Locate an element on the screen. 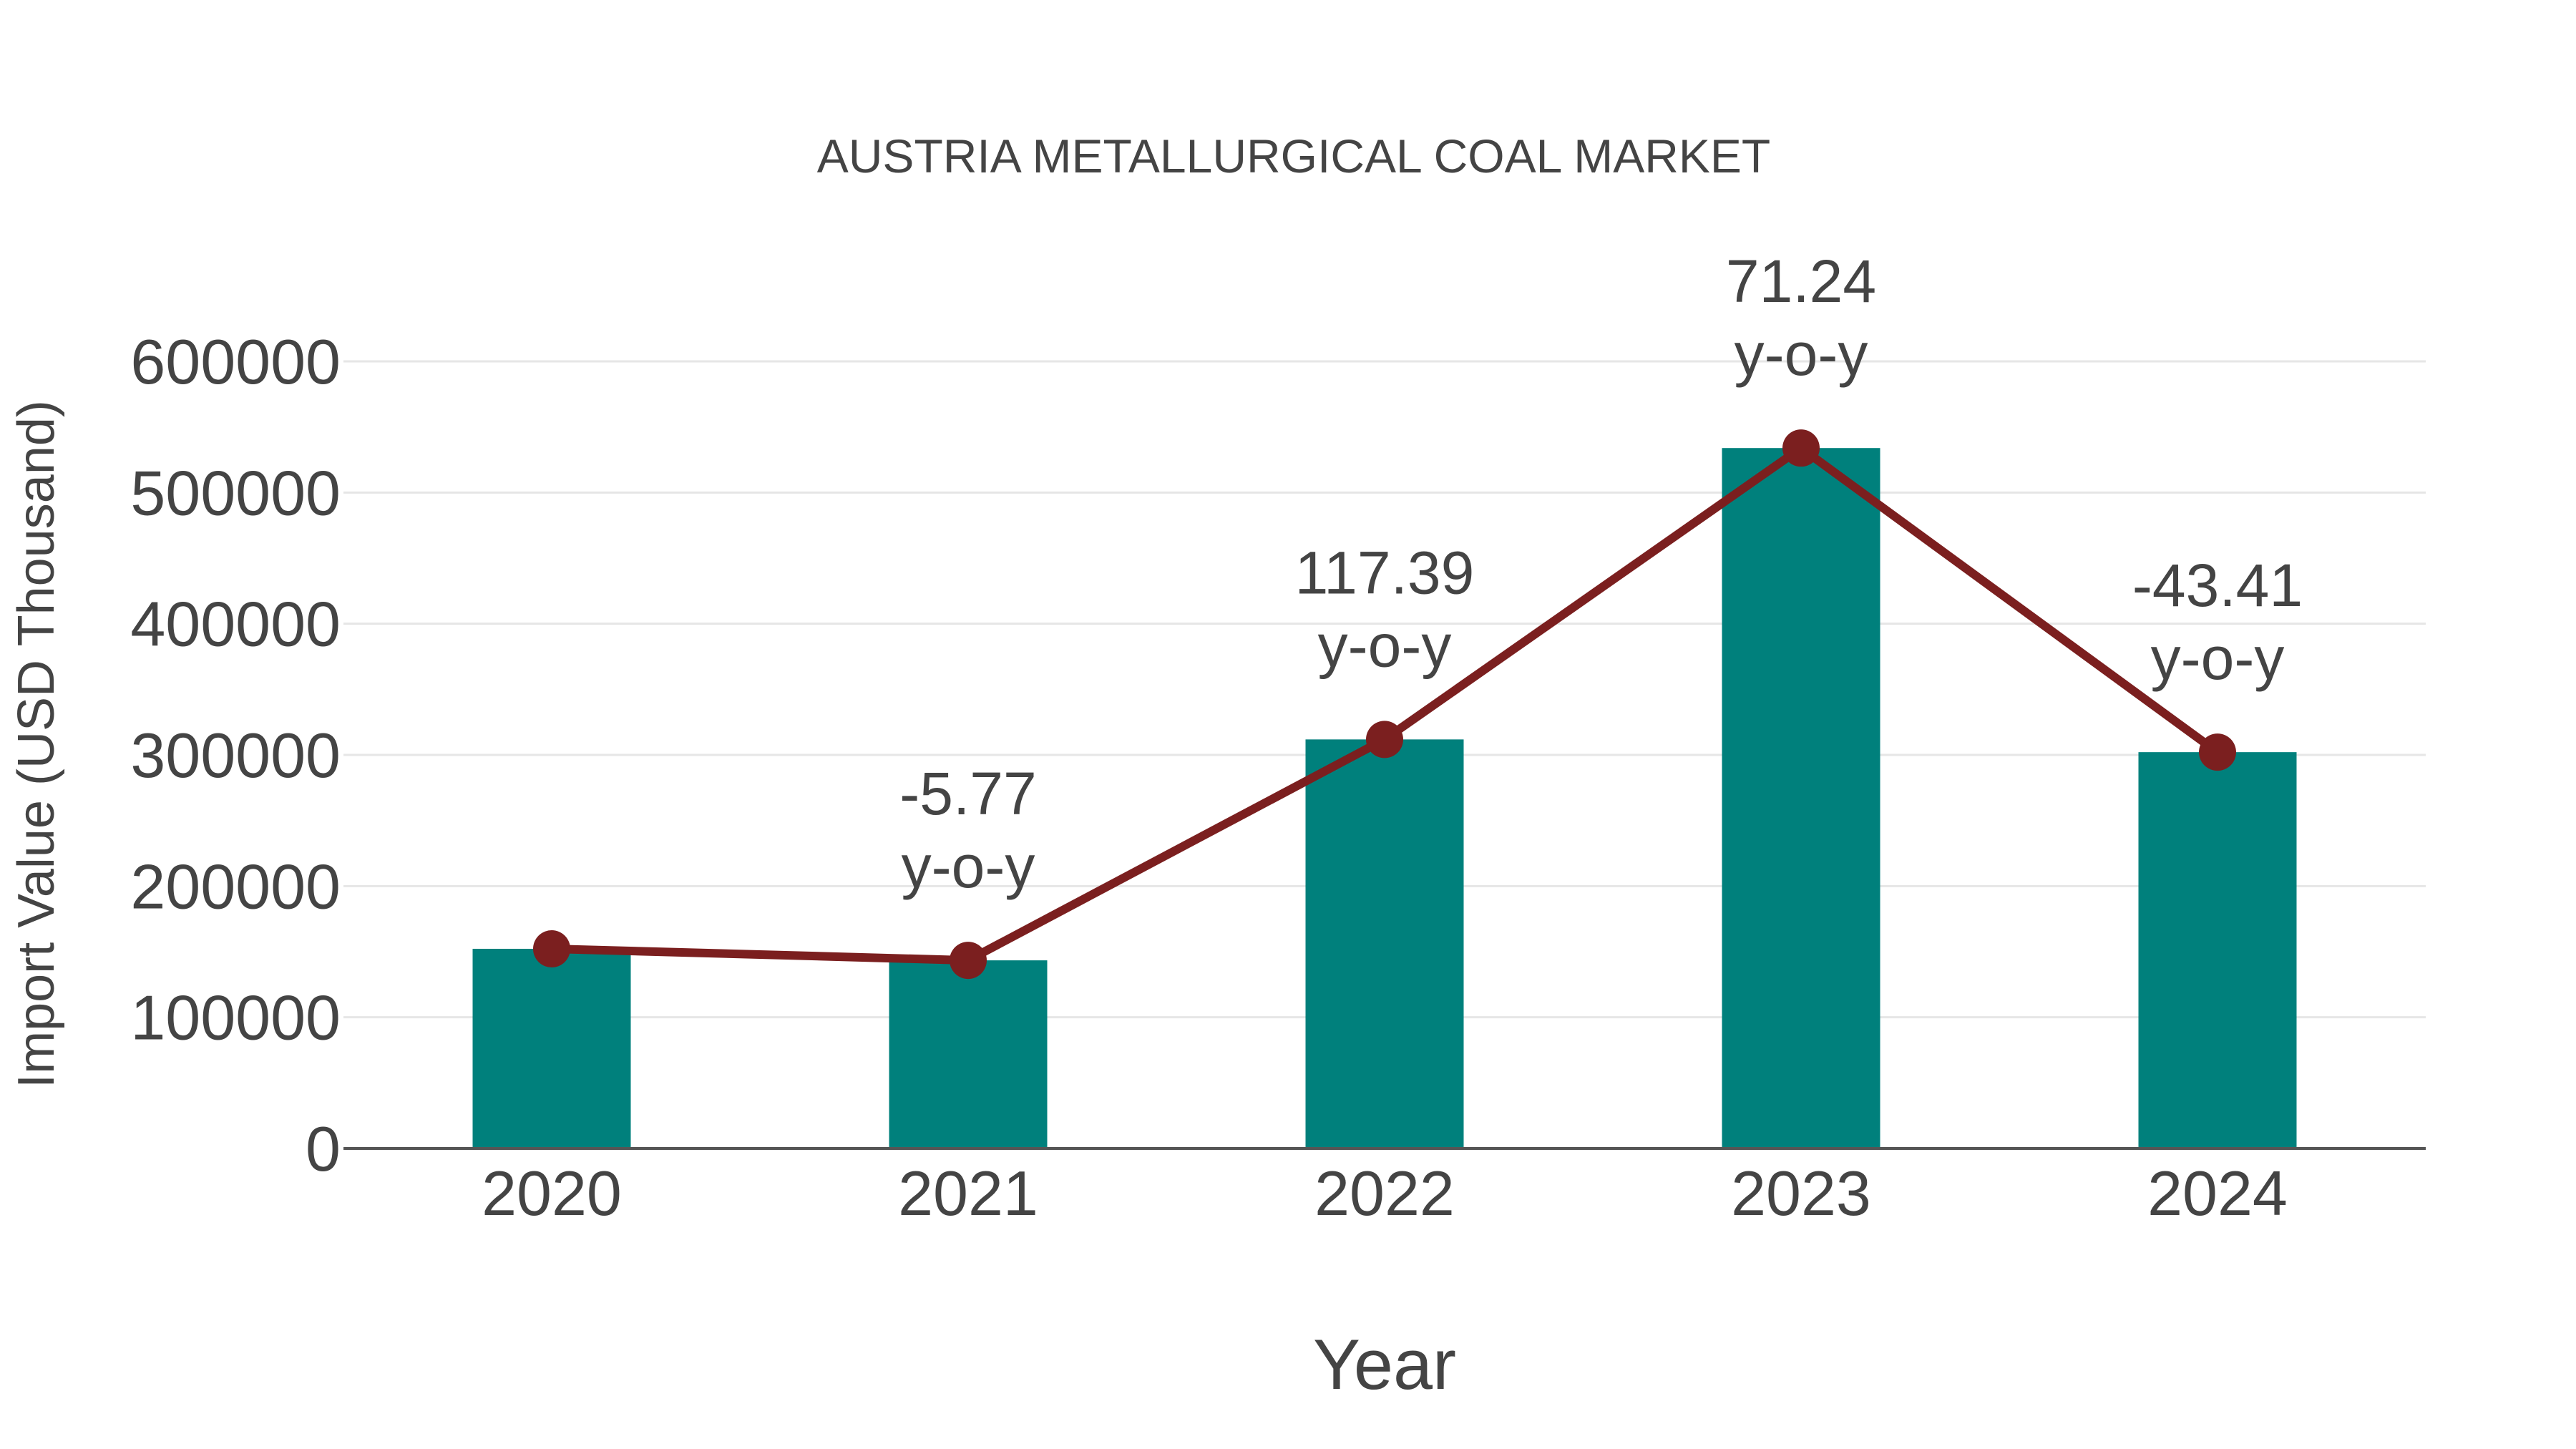 The image size is (2576, 1449). marker-2021 is located at coordinates (968, 961).